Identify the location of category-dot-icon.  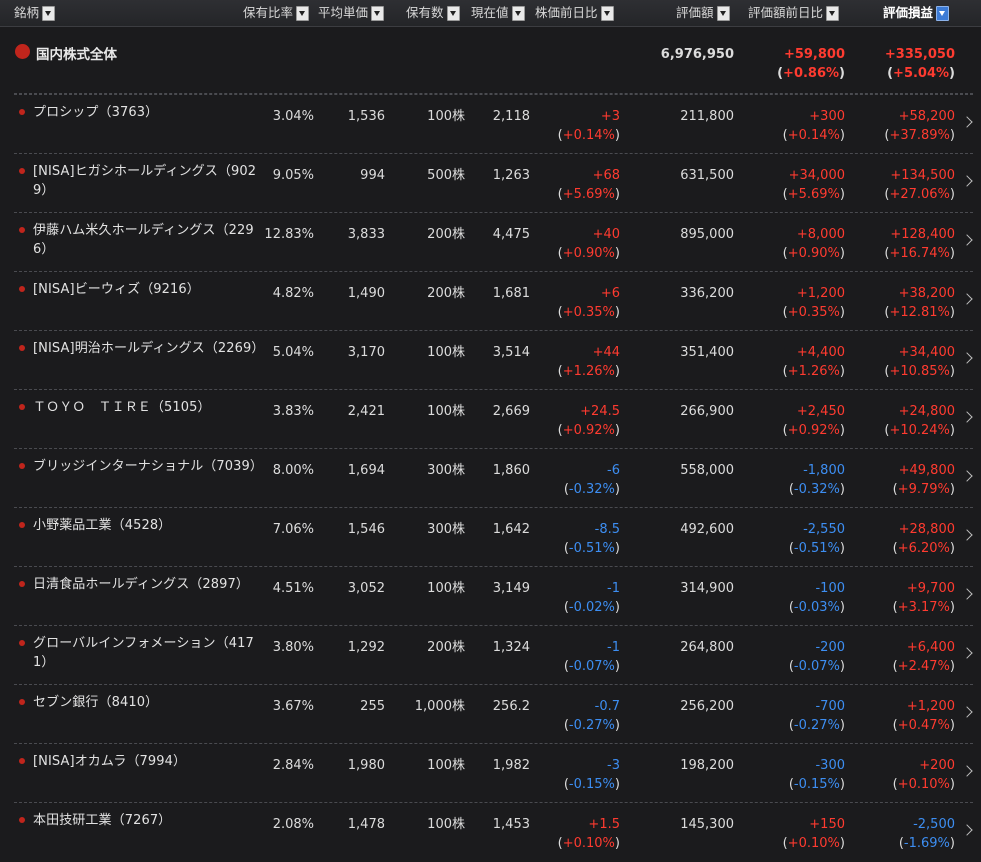
(22, 51).